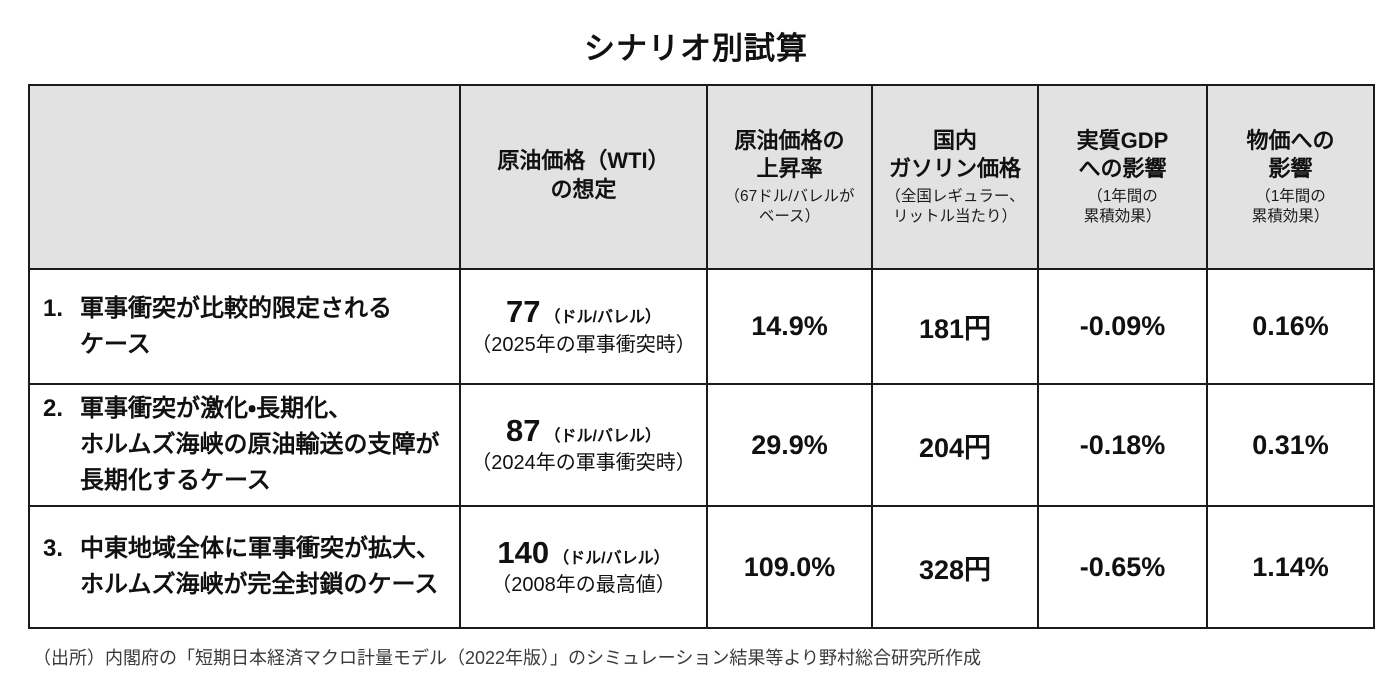  I want to click on column-header-domestic-gasoline-price-label: 国内 ガソリン価格, so click(954, 154).